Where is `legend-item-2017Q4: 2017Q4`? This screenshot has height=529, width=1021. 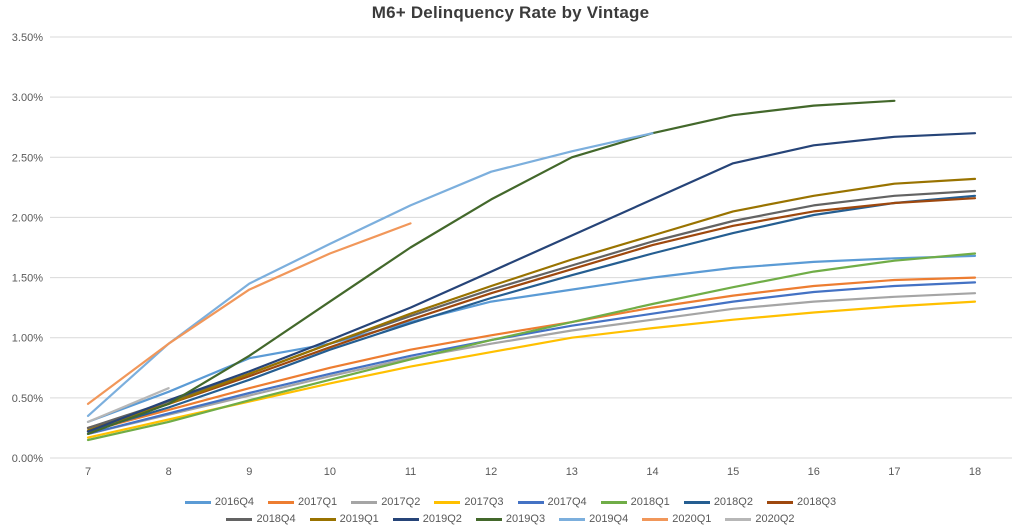
legend-item-2017Q4: 2017Q4 is located at coordinates (552, 502).